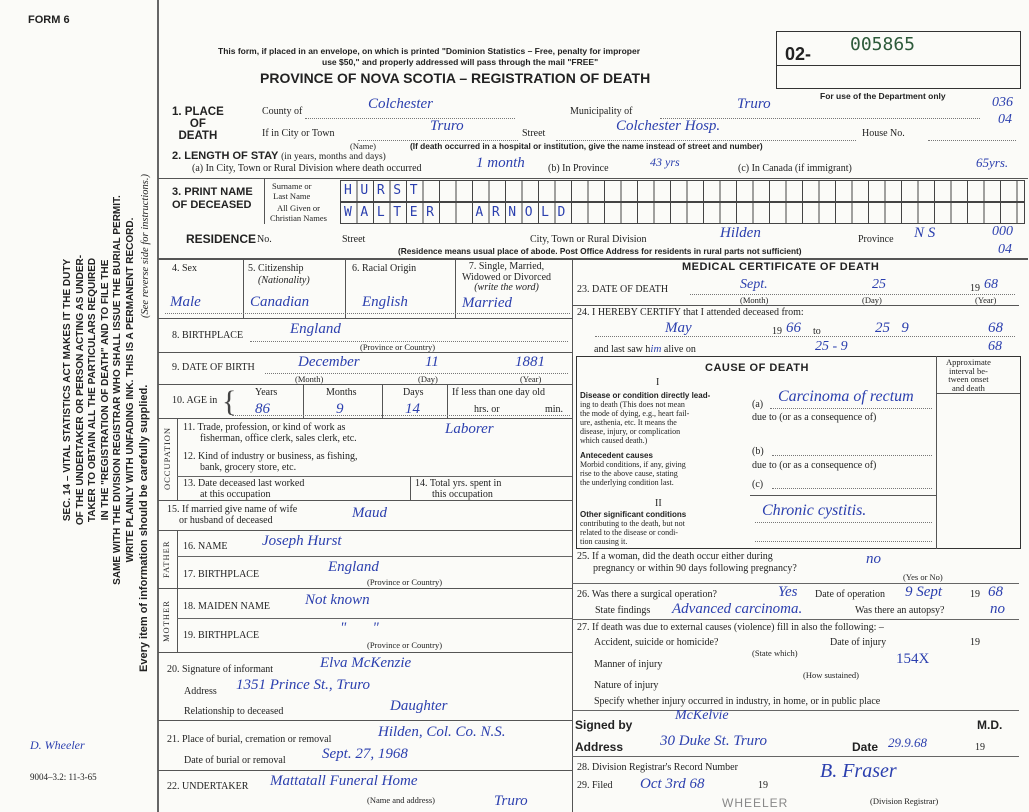 The height and width of the screenshot is (812, 1029). What do you see at coordinates (315, 329) in the screenshot?
I see `birthplace-value: England` at bounding box center [315, 329].